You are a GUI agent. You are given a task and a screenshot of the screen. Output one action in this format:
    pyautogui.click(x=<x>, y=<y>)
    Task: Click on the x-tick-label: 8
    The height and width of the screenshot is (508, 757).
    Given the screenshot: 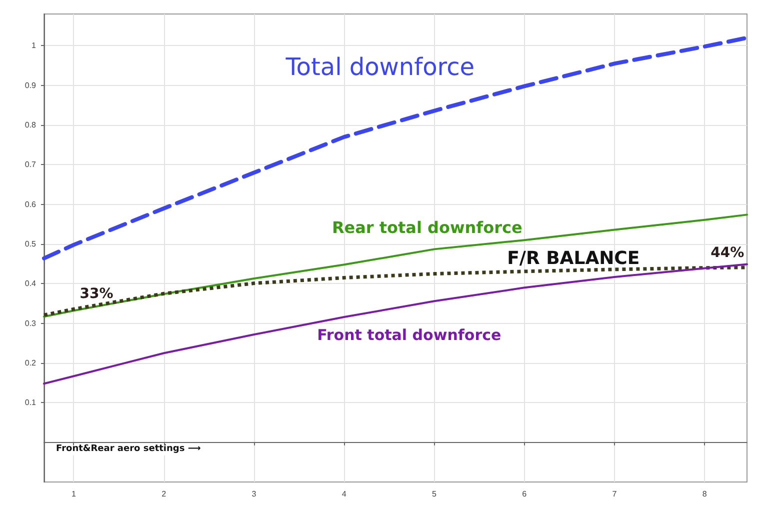 What is the action you would take?
    pyautogui.click(x=705, y=494)
    